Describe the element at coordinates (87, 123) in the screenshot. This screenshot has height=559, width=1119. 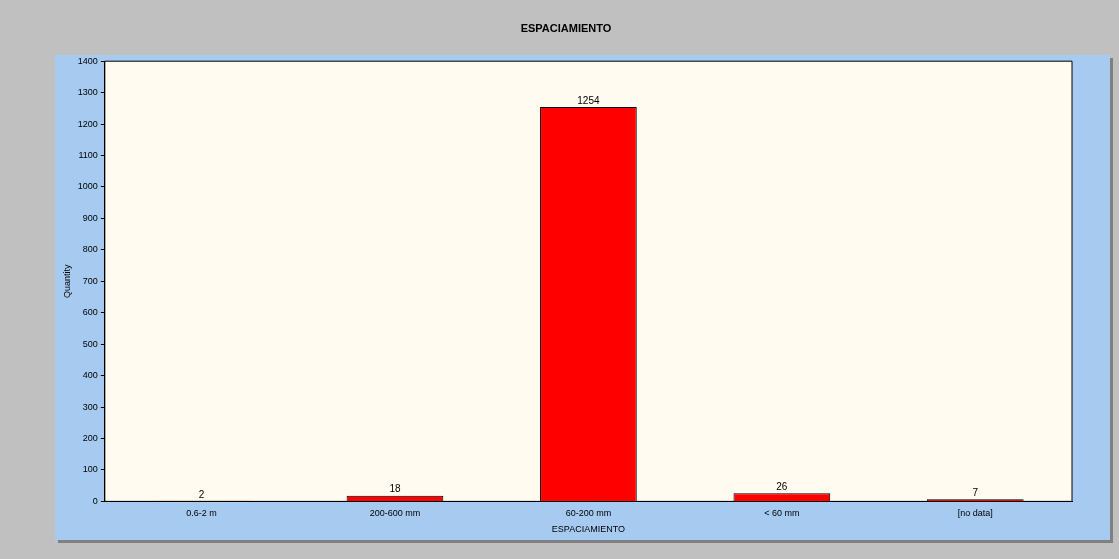
I see `y-tick-label: 1200` at that location.